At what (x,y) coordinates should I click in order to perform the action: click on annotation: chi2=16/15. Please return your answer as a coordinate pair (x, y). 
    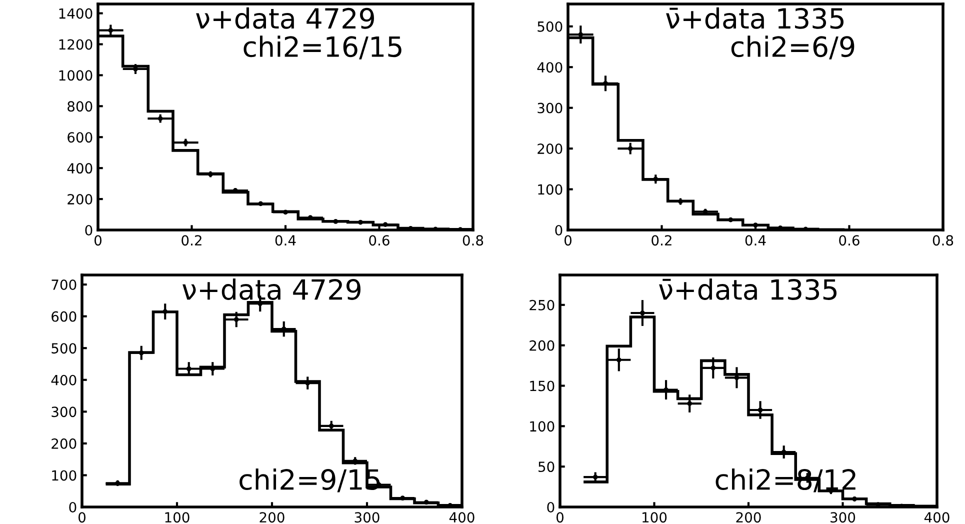
    Looking at the image, I should click on (323, 48).